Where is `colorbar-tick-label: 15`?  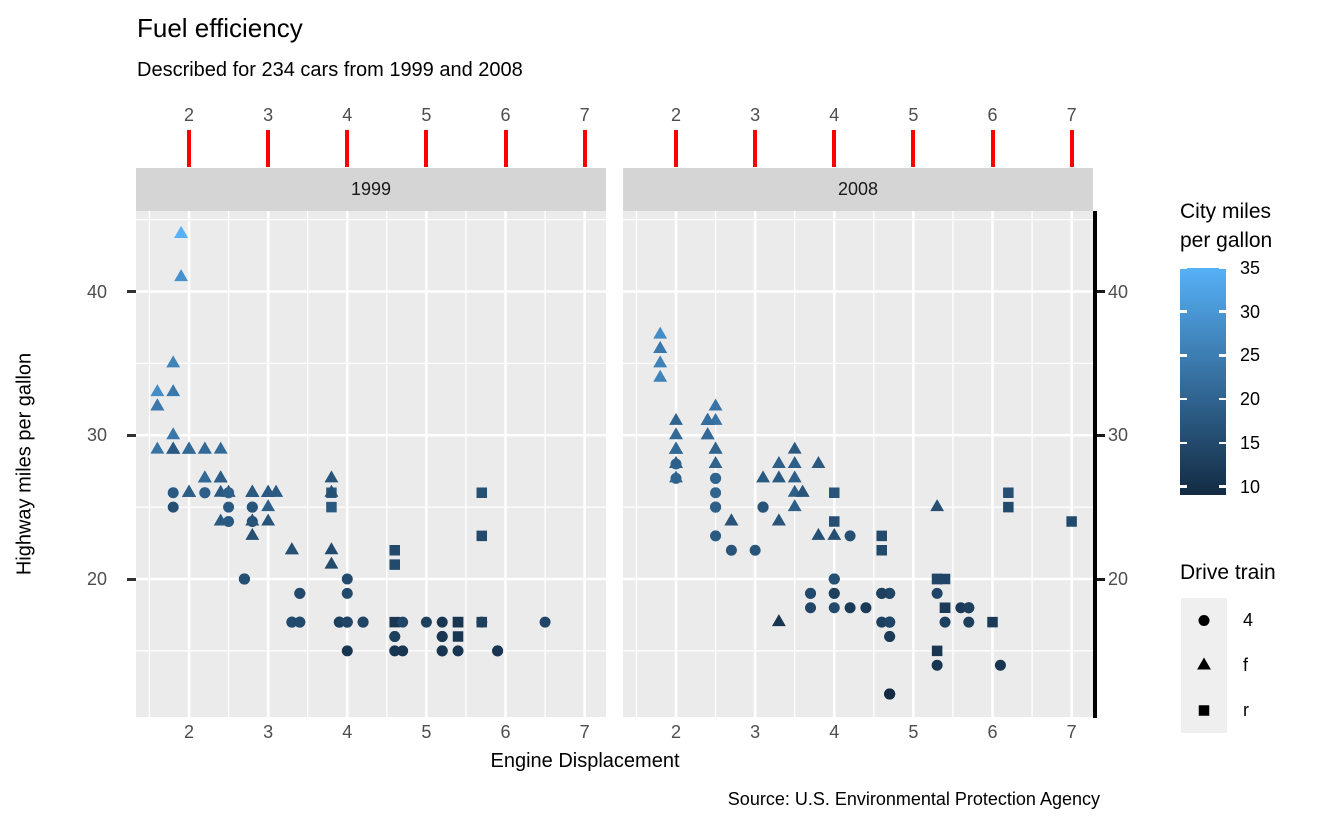
colorbar-tick-label: 15 is located at coordinates (1250, 442).